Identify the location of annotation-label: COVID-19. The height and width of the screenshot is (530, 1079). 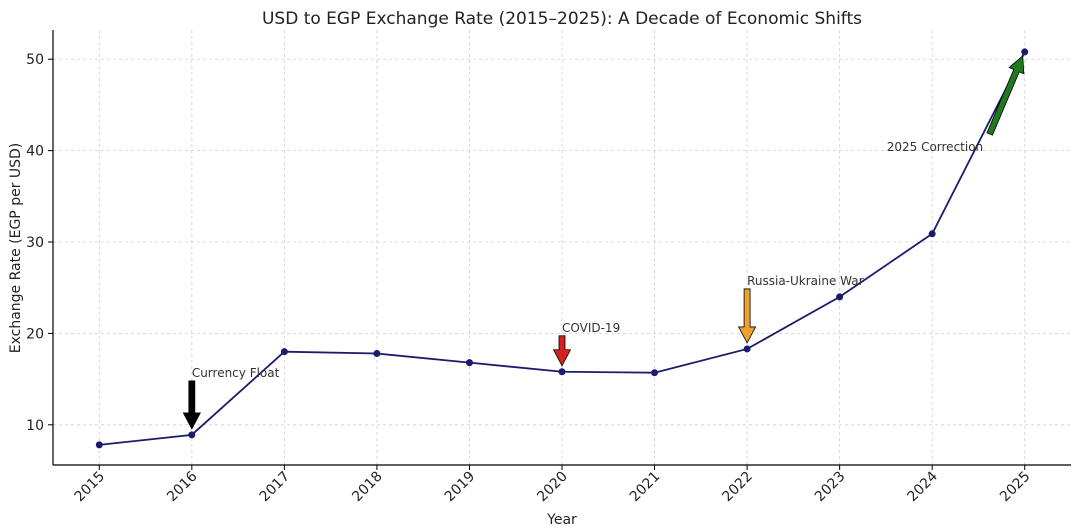
(591, 328).